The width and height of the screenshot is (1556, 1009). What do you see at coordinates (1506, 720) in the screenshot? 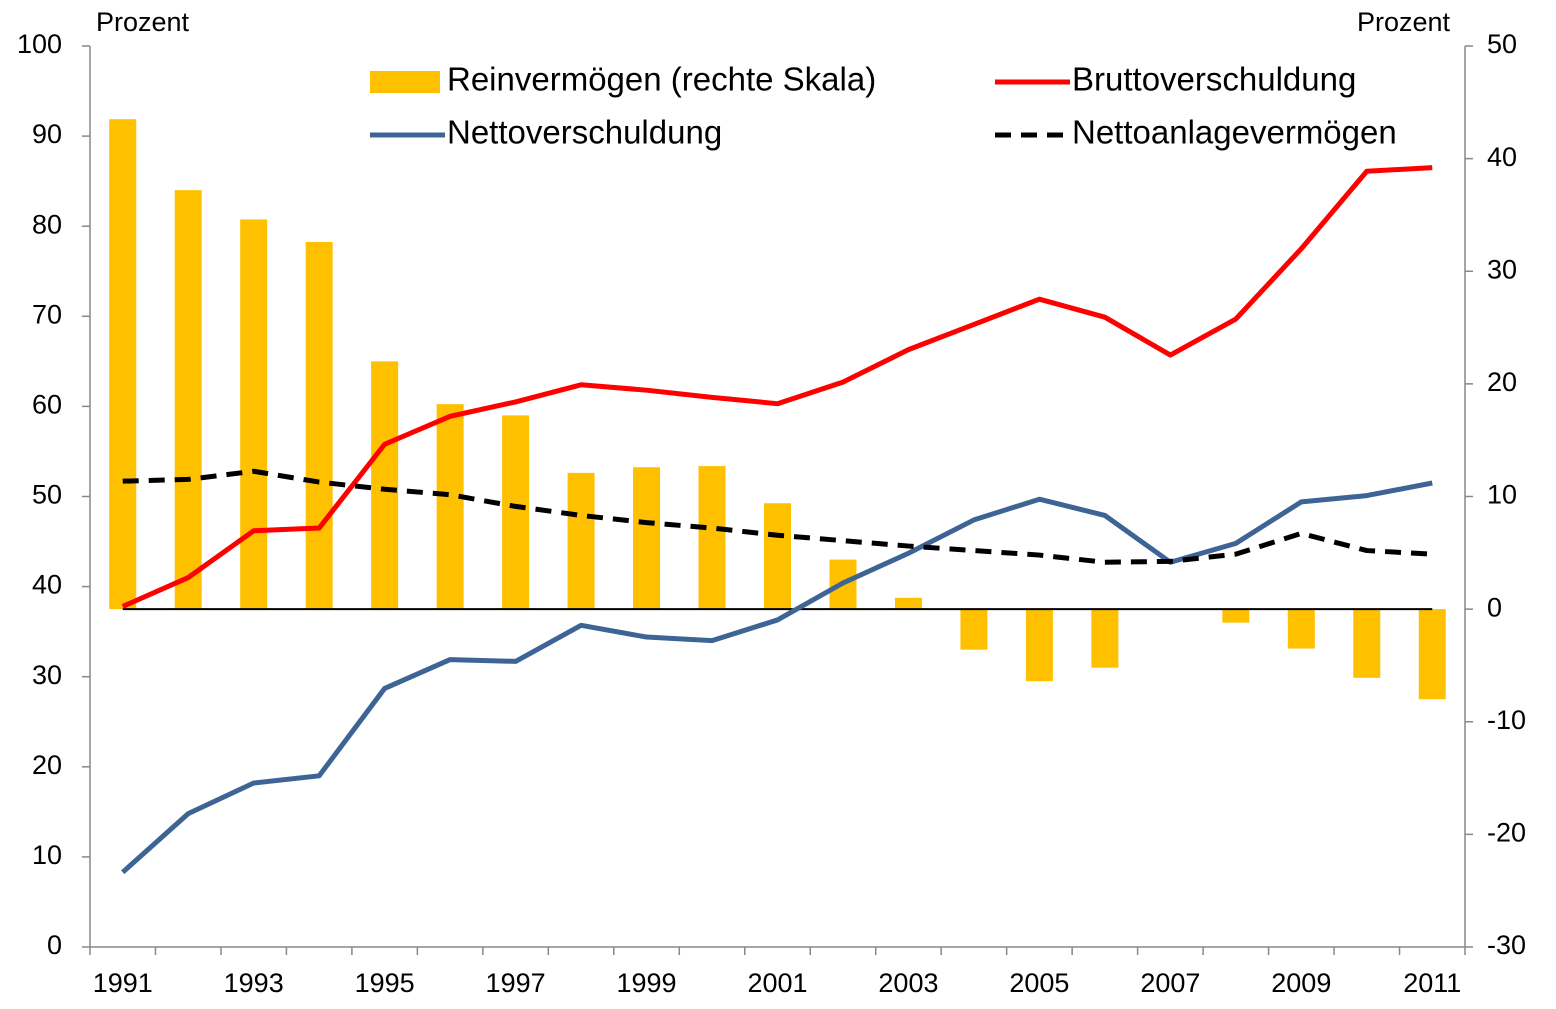
I see `y2-tick-label: -10` at bounding box center [1506, 720].